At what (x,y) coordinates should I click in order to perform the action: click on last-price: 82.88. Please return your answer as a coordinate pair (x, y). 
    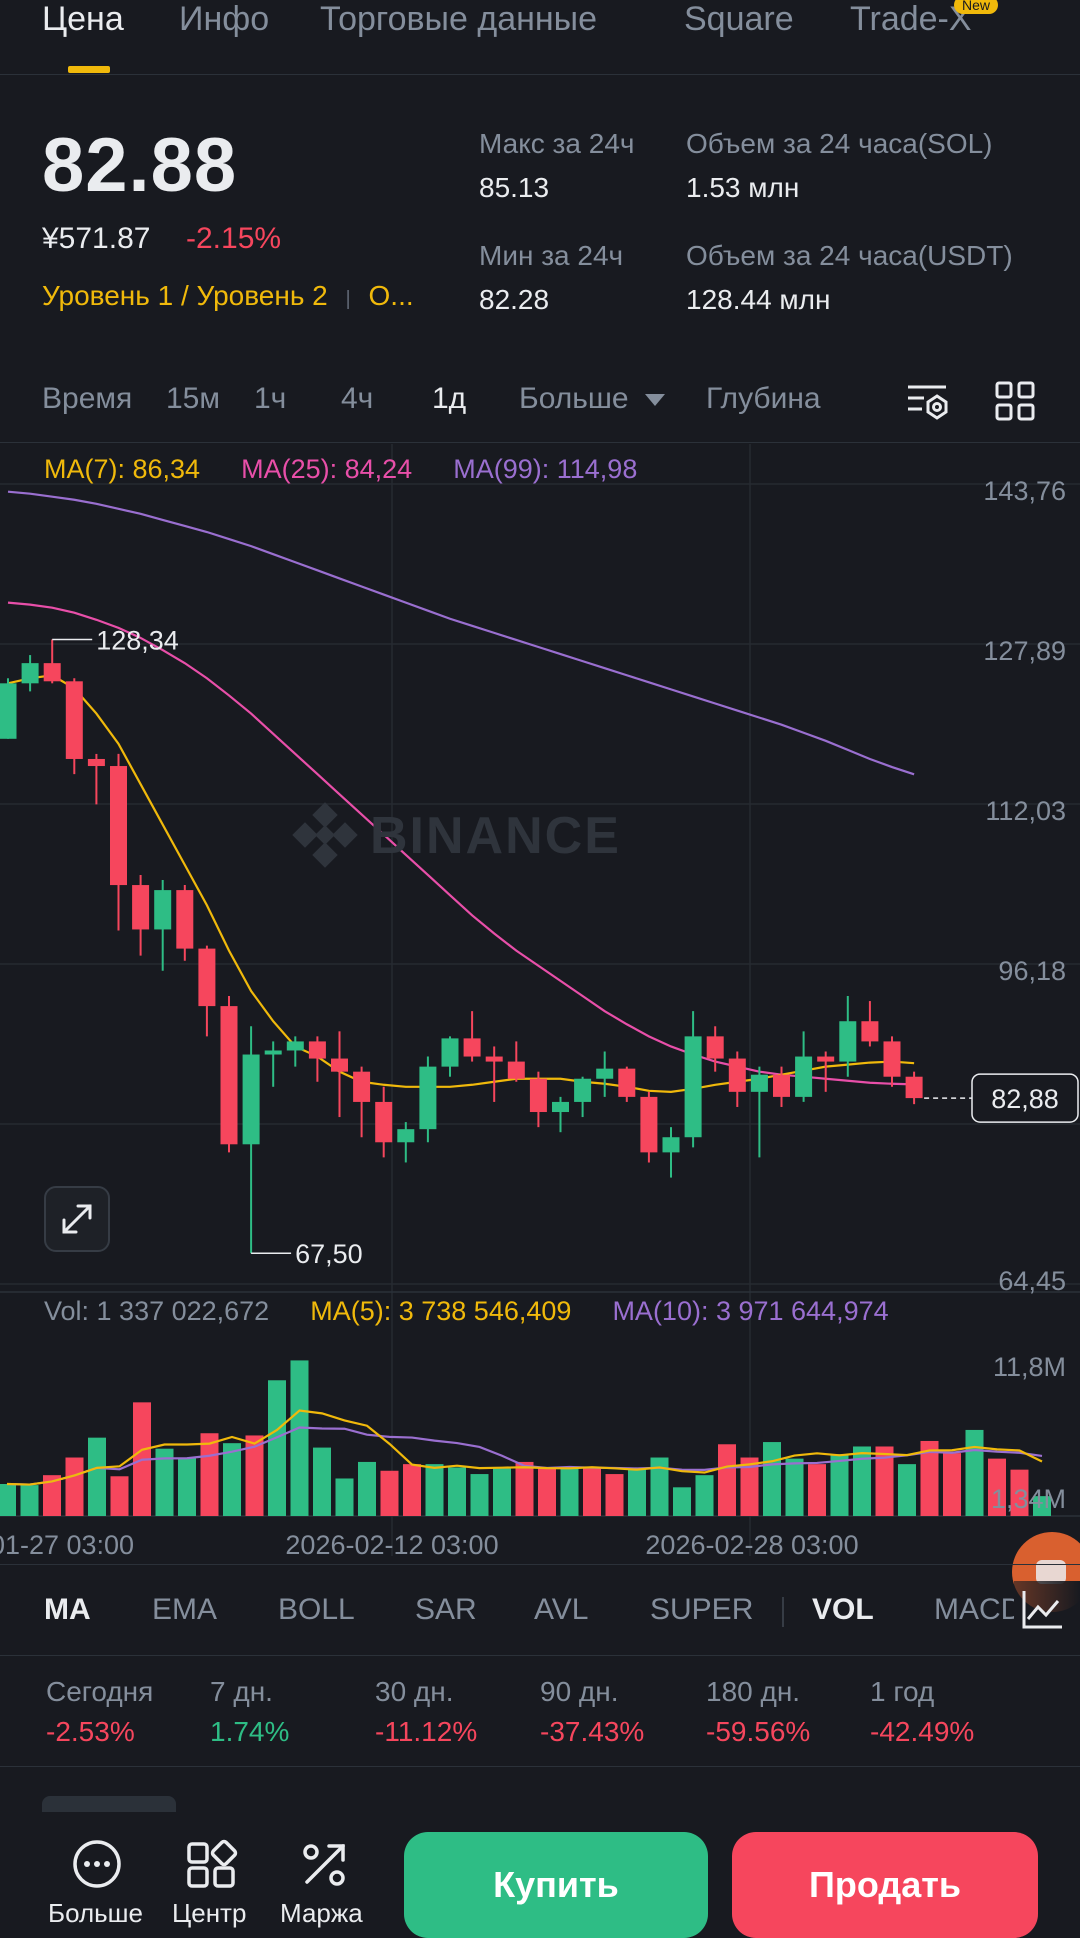
    Looking at the image, I should click on (140, 165).